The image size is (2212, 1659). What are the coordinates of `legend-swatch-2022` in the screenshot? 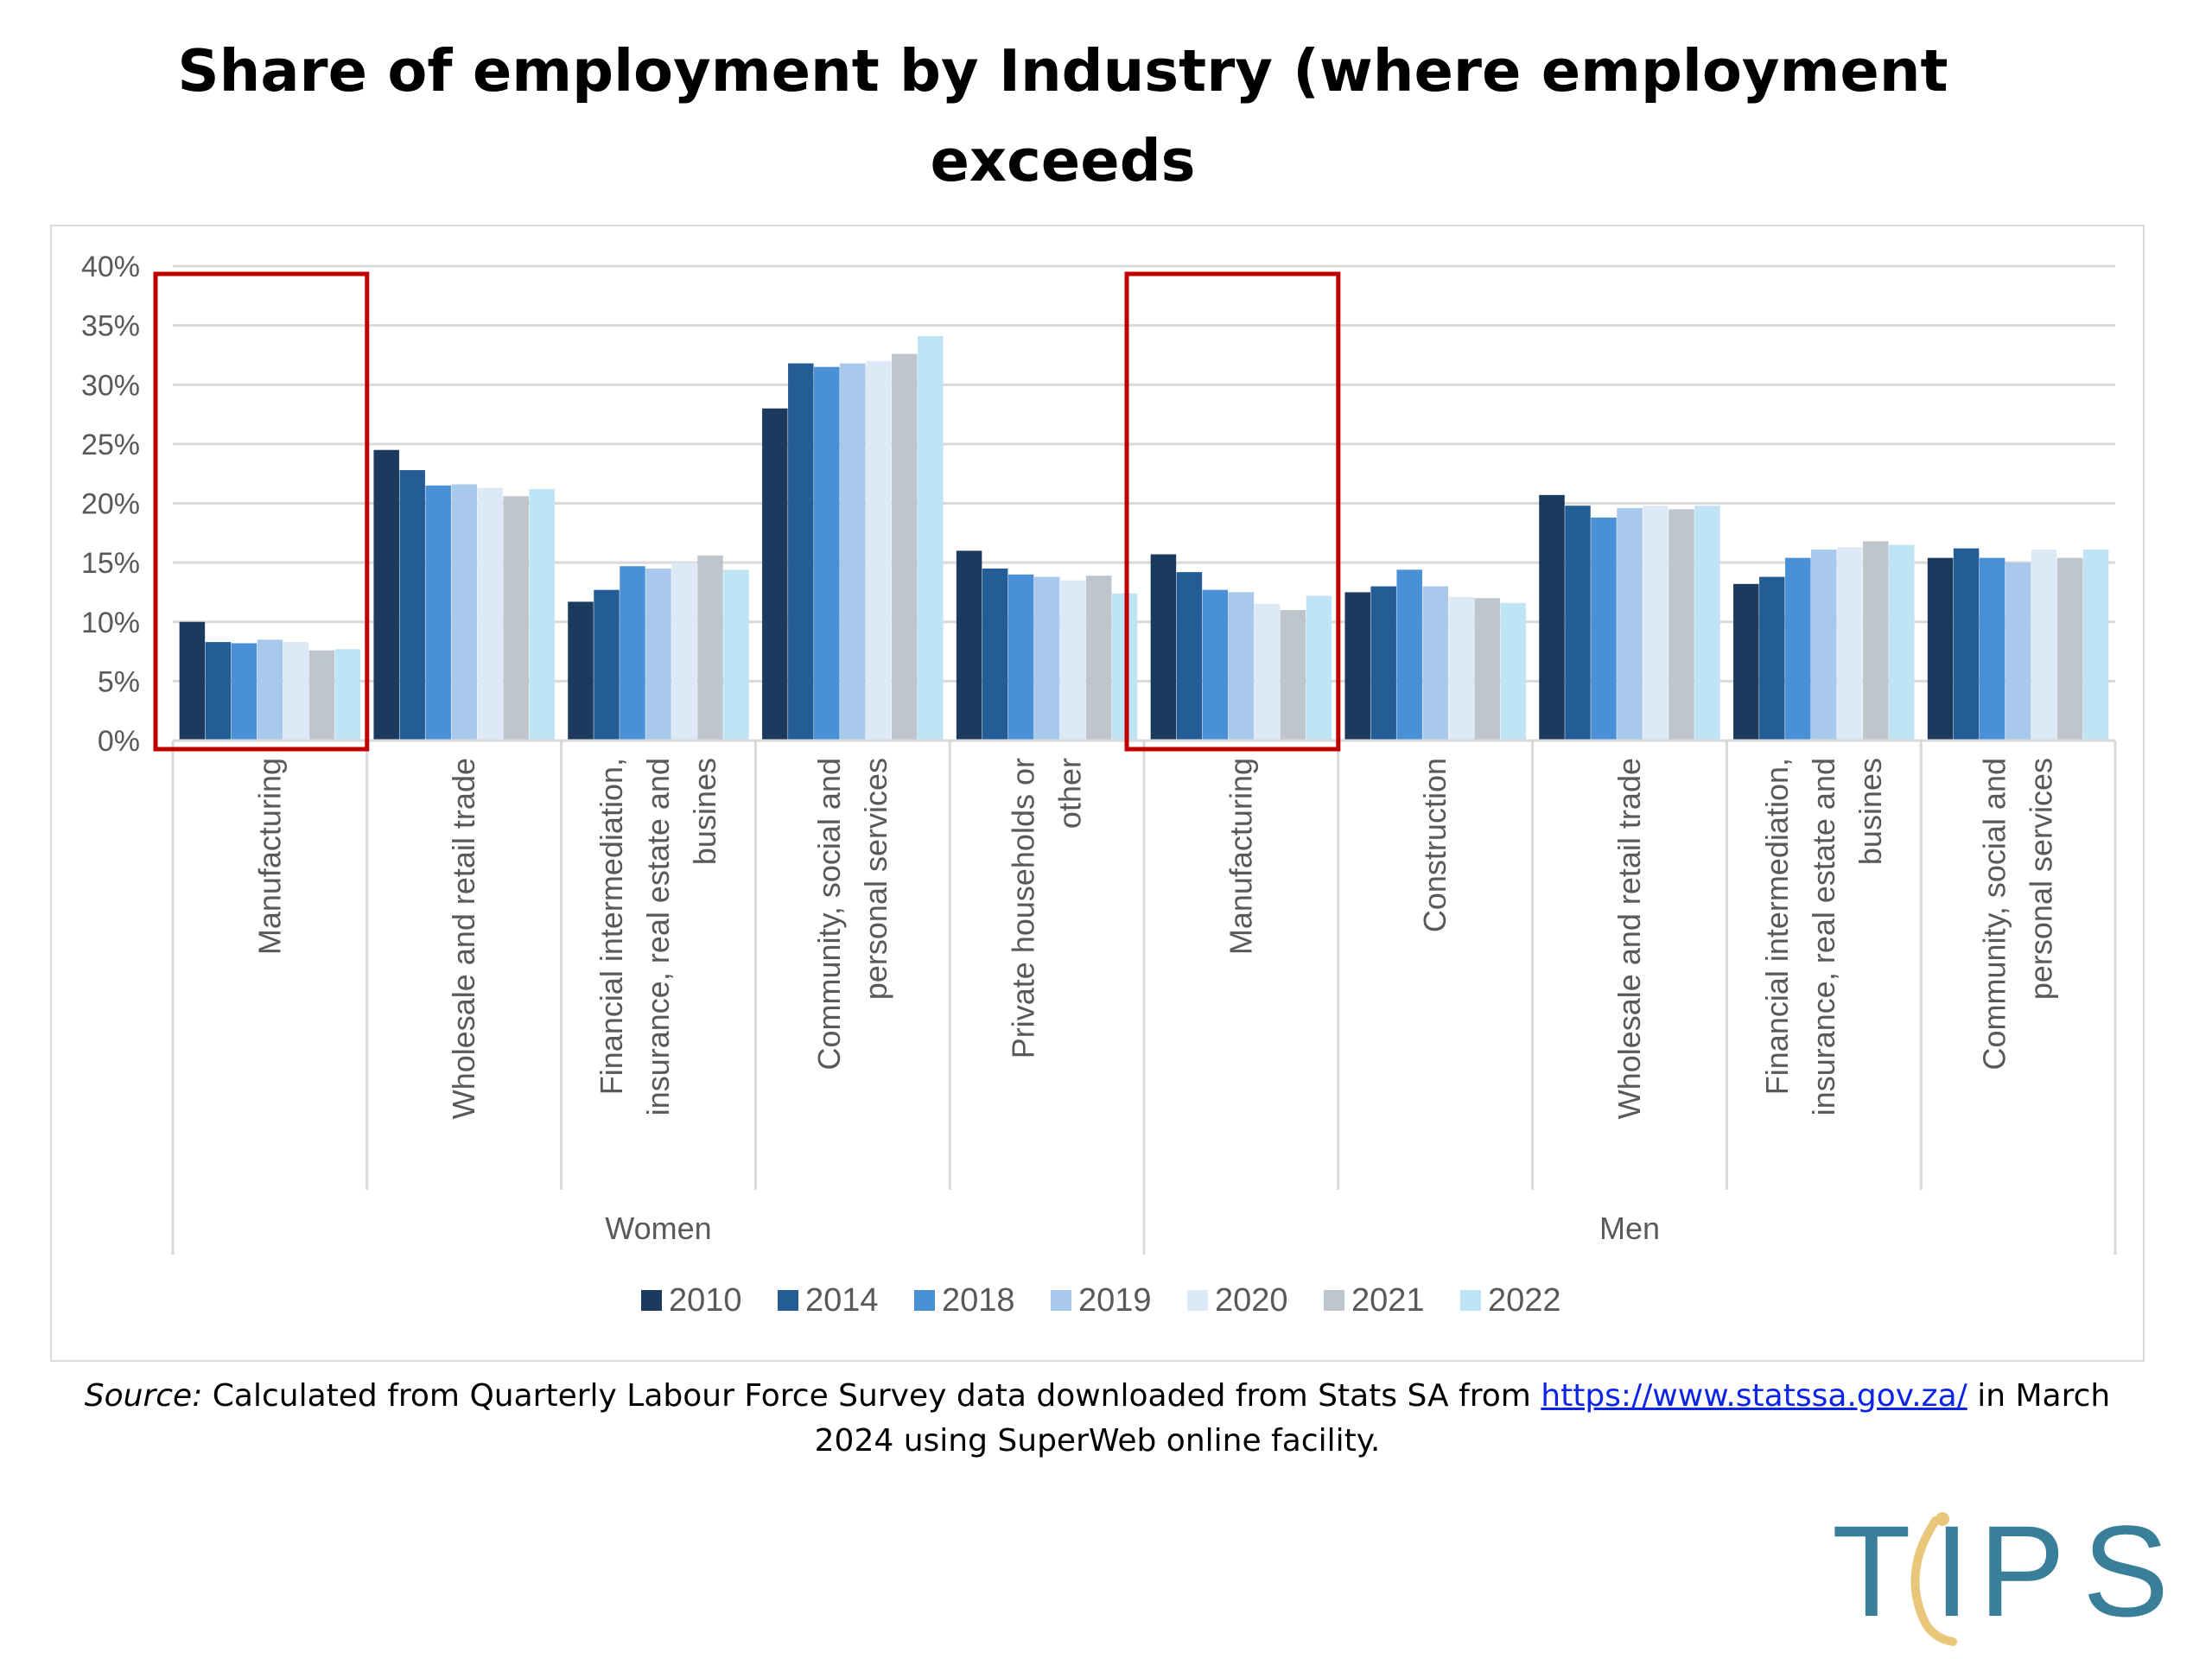 It's located at (1470, 1300).